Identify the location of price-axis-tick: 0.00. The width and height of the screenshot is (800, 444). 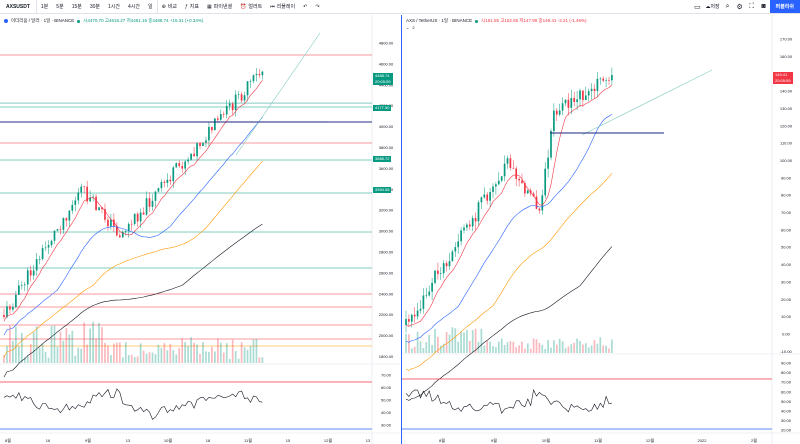
(786, 333).